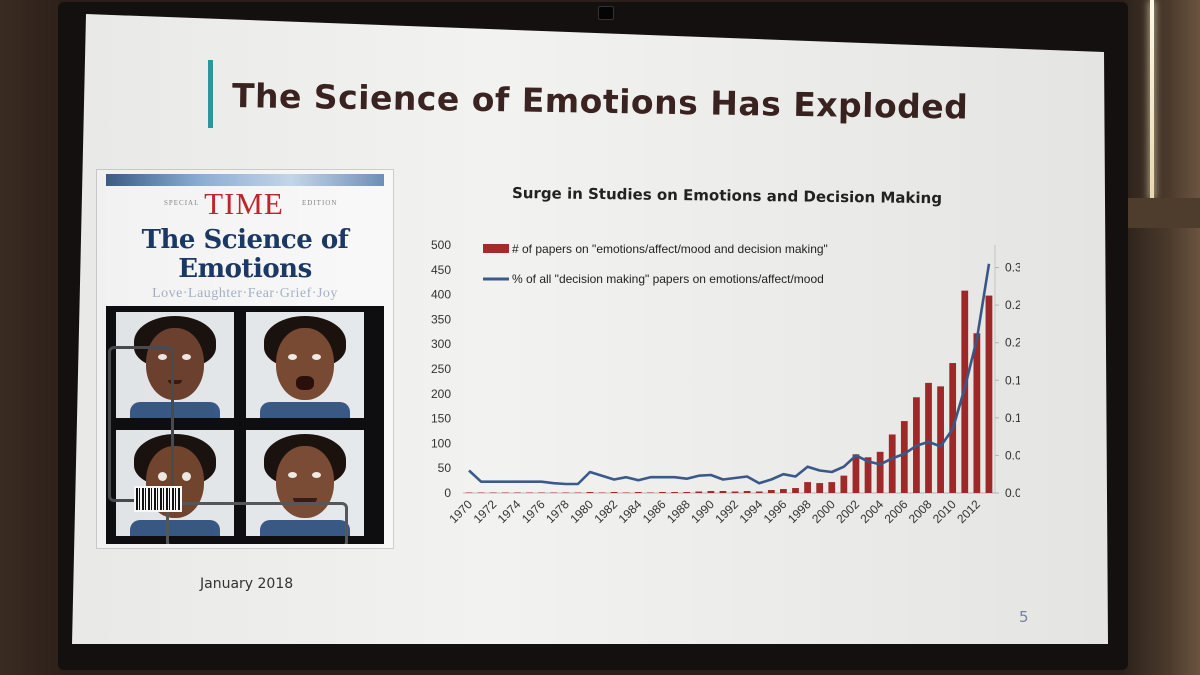 This screenshot has width=1200, height=675. What do you see at coordinates (832, 487) in the screenshot?
I see `bar-2000` at bounding box center [832, 487].